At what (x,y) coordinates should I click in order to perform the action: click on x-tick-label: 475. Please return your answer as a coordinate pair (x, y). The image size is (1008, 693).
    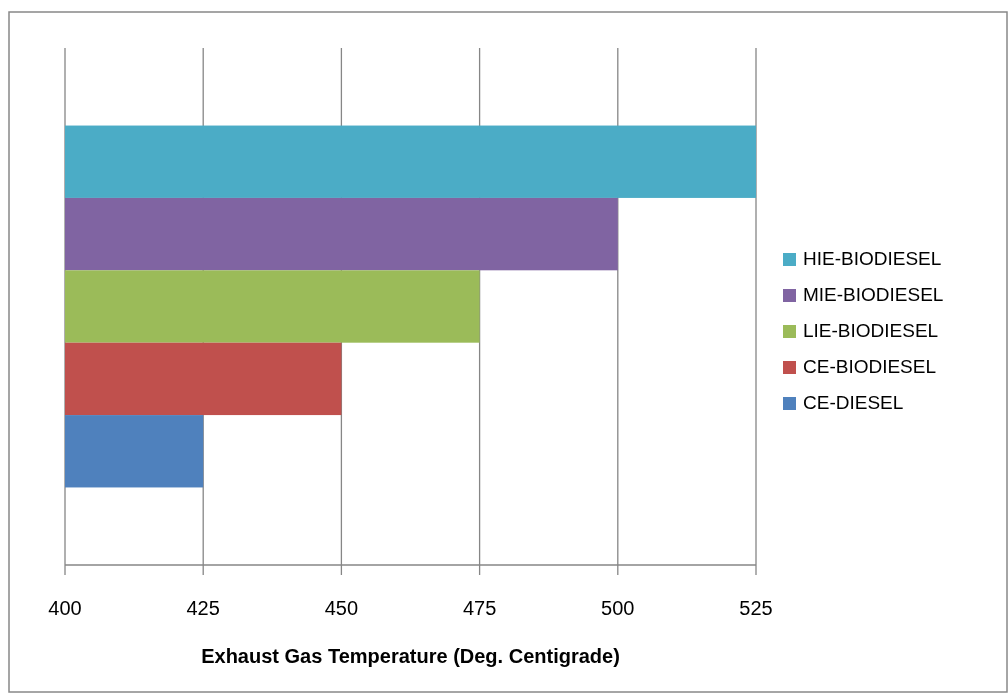
    Looking at the image, I should click on (479, 608).